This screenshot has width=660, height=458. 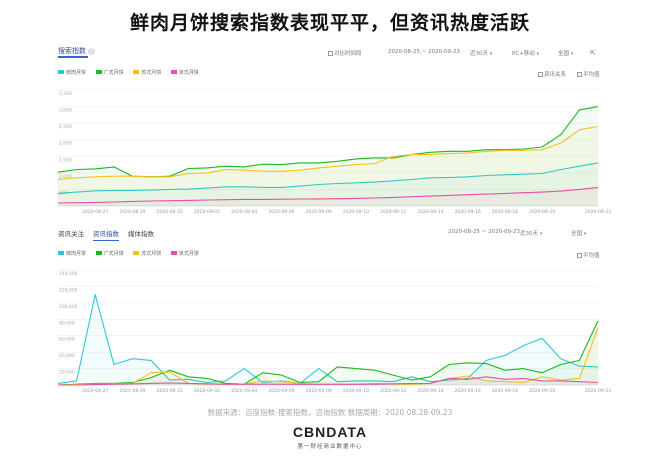 I want to click on tab-news-index: 资讯指数, so click(x=106, y=235).